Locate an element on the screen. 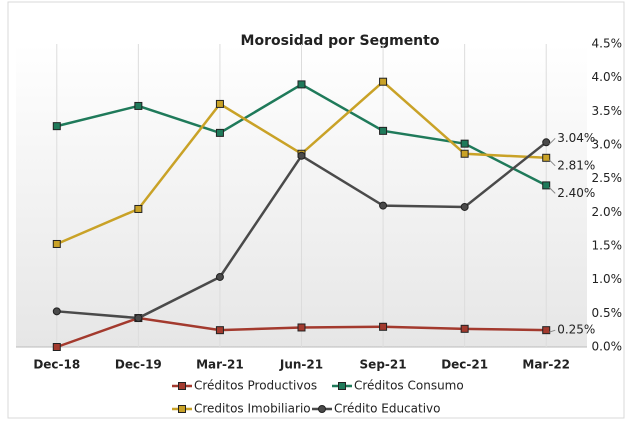 The height and width of the screenshot is (421, 627). y-tick-label: 3.0% is located at coordinates (607, 145).